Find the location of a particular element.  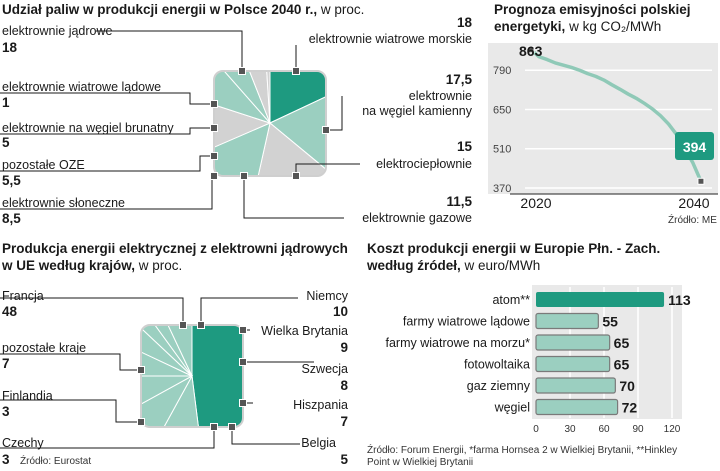

bar1-value-3: 65 is located at coordinates (622, 365).